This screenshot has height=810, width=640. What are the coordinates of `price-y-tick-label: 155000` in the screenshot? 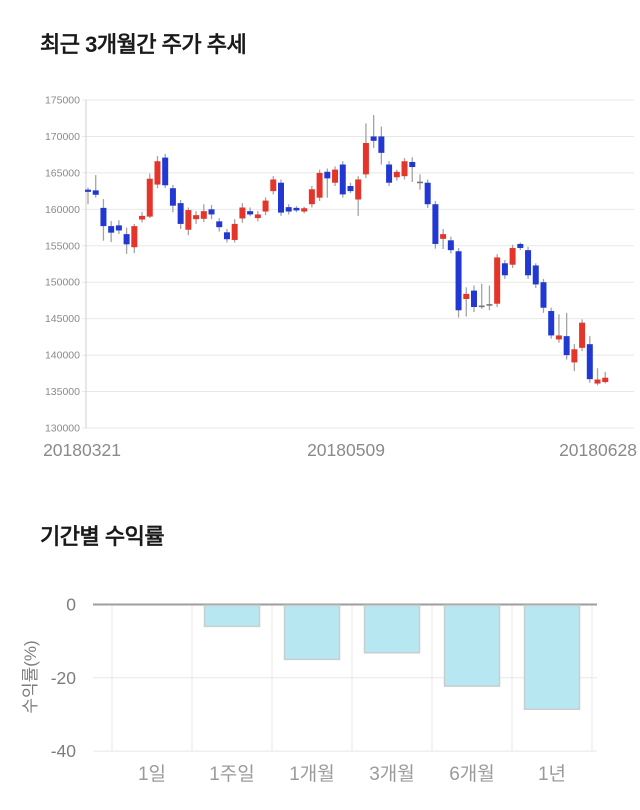 It's located at (62, 246).